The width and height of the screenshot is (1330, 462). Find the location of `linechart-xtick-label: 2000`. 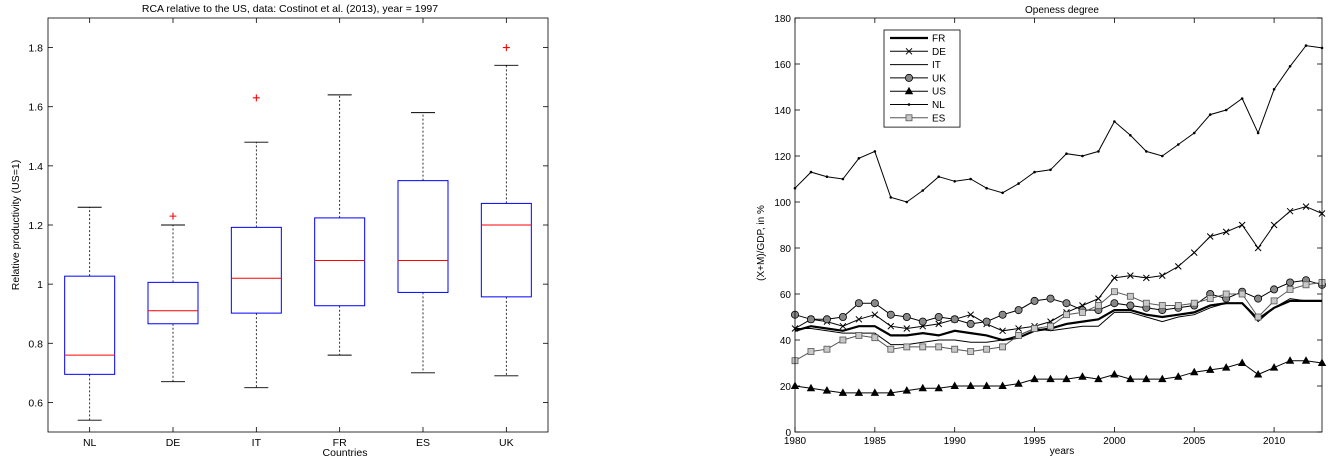

linechart-xtick-label: 2000 is located at coordinates (1114, 441).